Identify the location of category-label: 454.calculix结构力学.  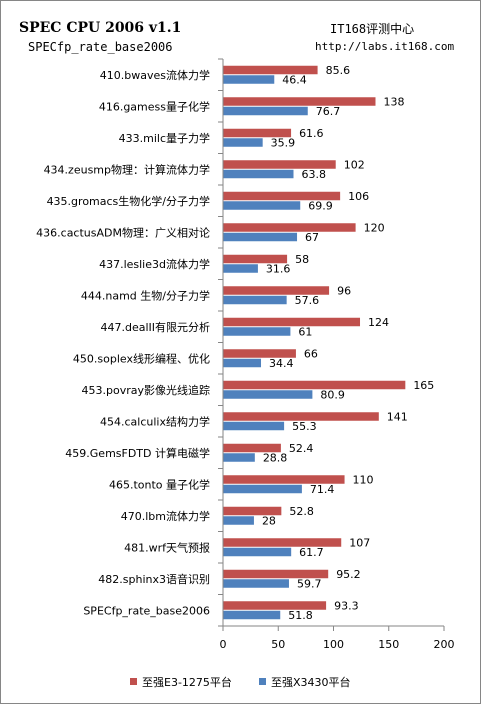
(155, 421).